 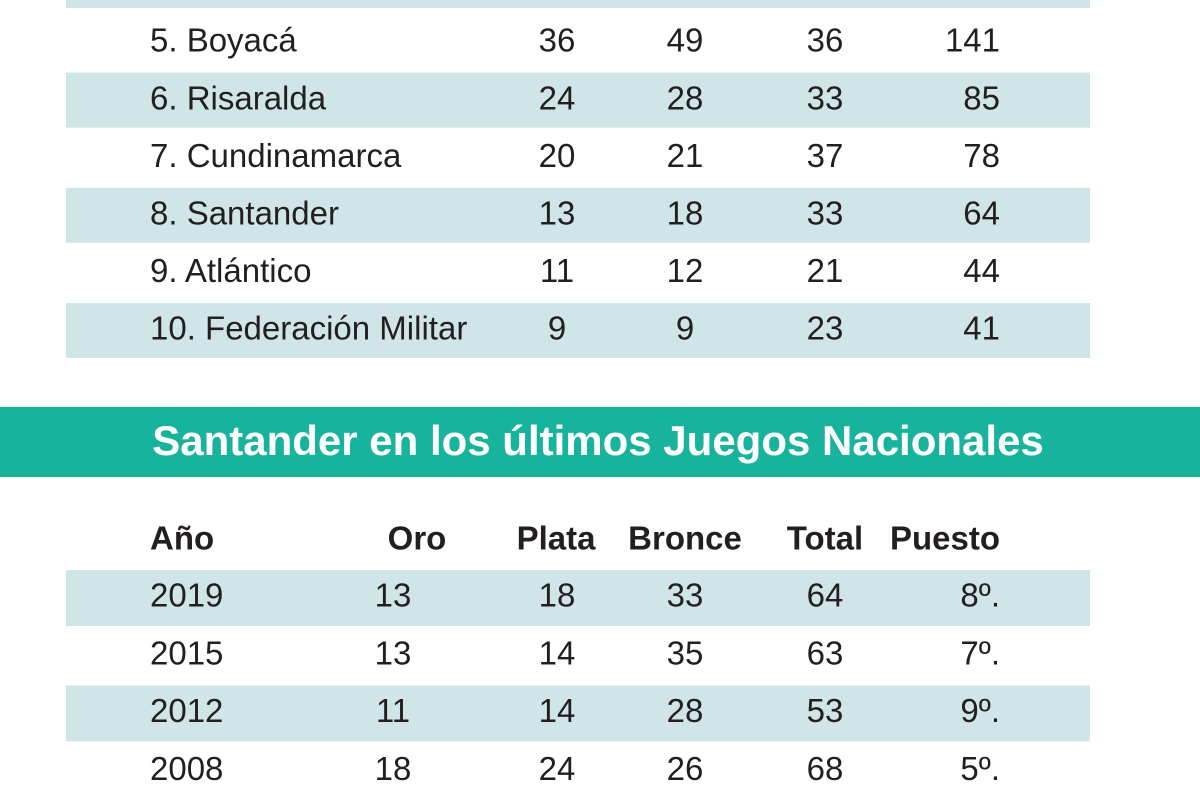 I want to click on history-cell: 68, so click(x=825, y=768).